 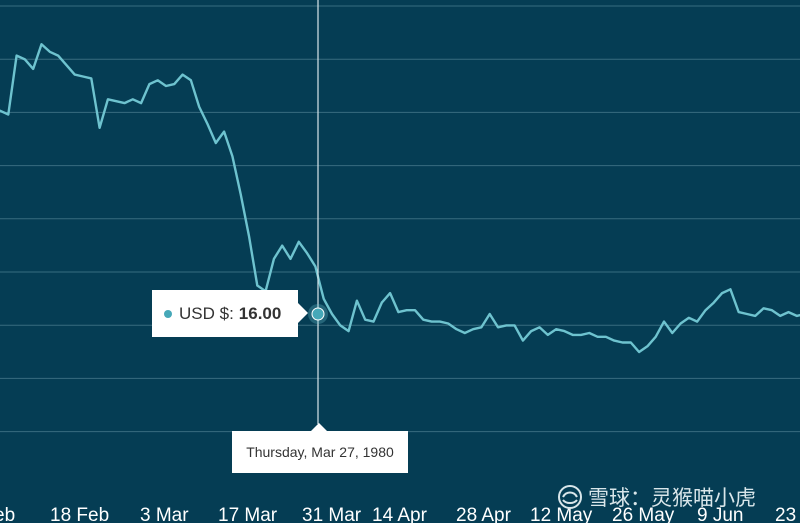 I want to click on watermark: 雪球：灵猴喵小虎, so click(x=656, y=497).